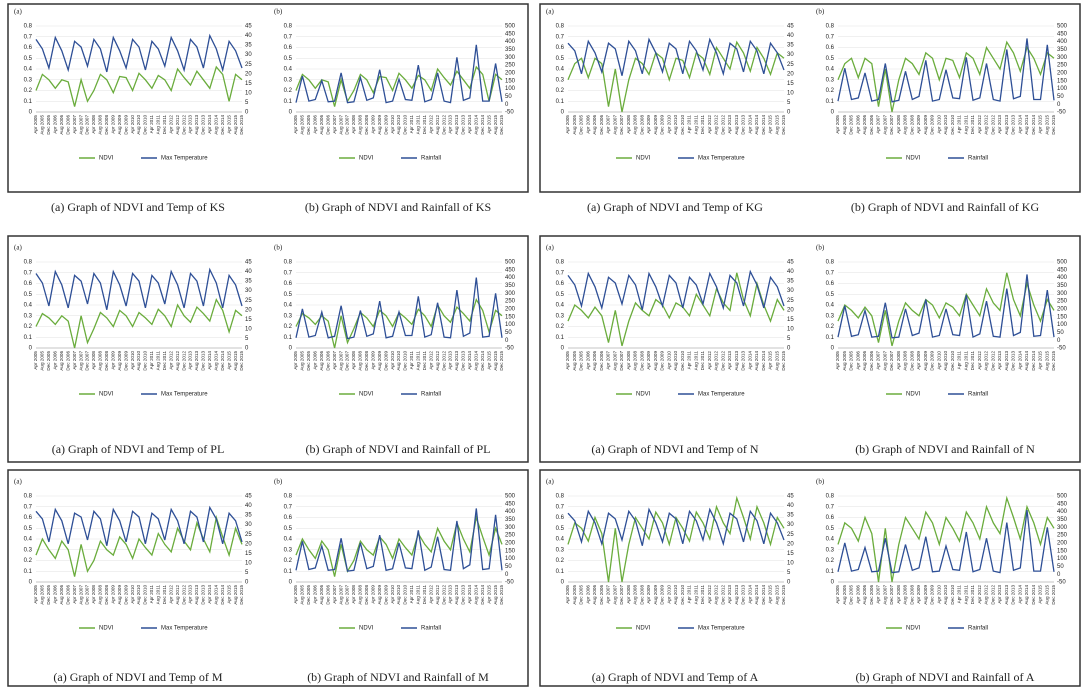  What do you see at coordinates (945, 125) in the screenshot?
I see `x-tick-label: Aug 2010` at bounding box center [945, 125].